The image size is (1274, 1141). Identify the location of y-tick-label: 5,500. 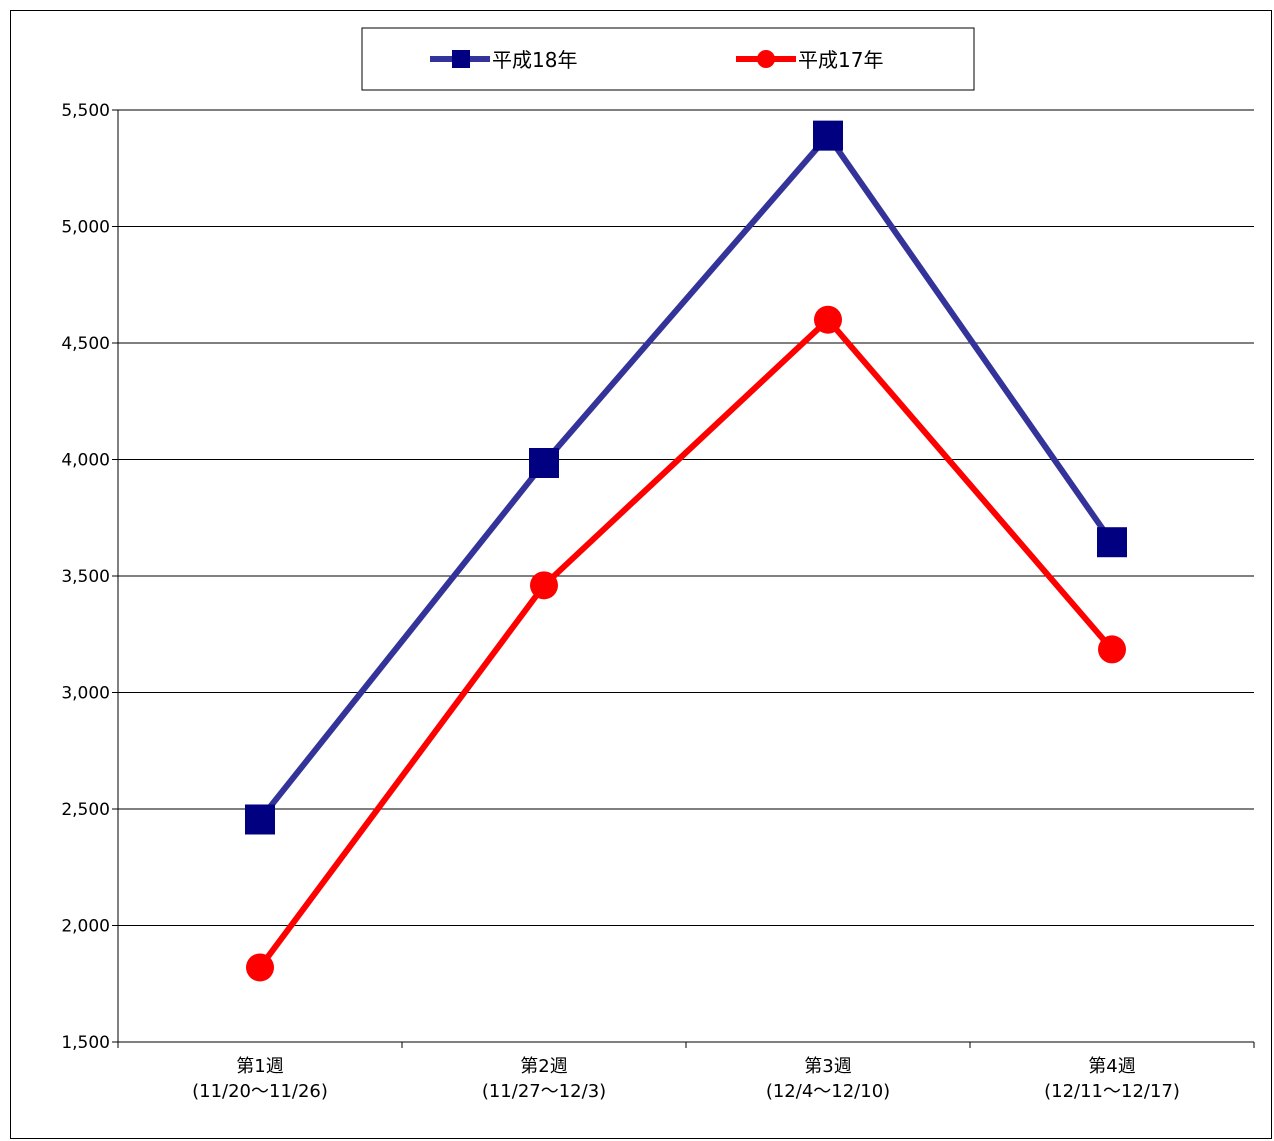
(85, 111).